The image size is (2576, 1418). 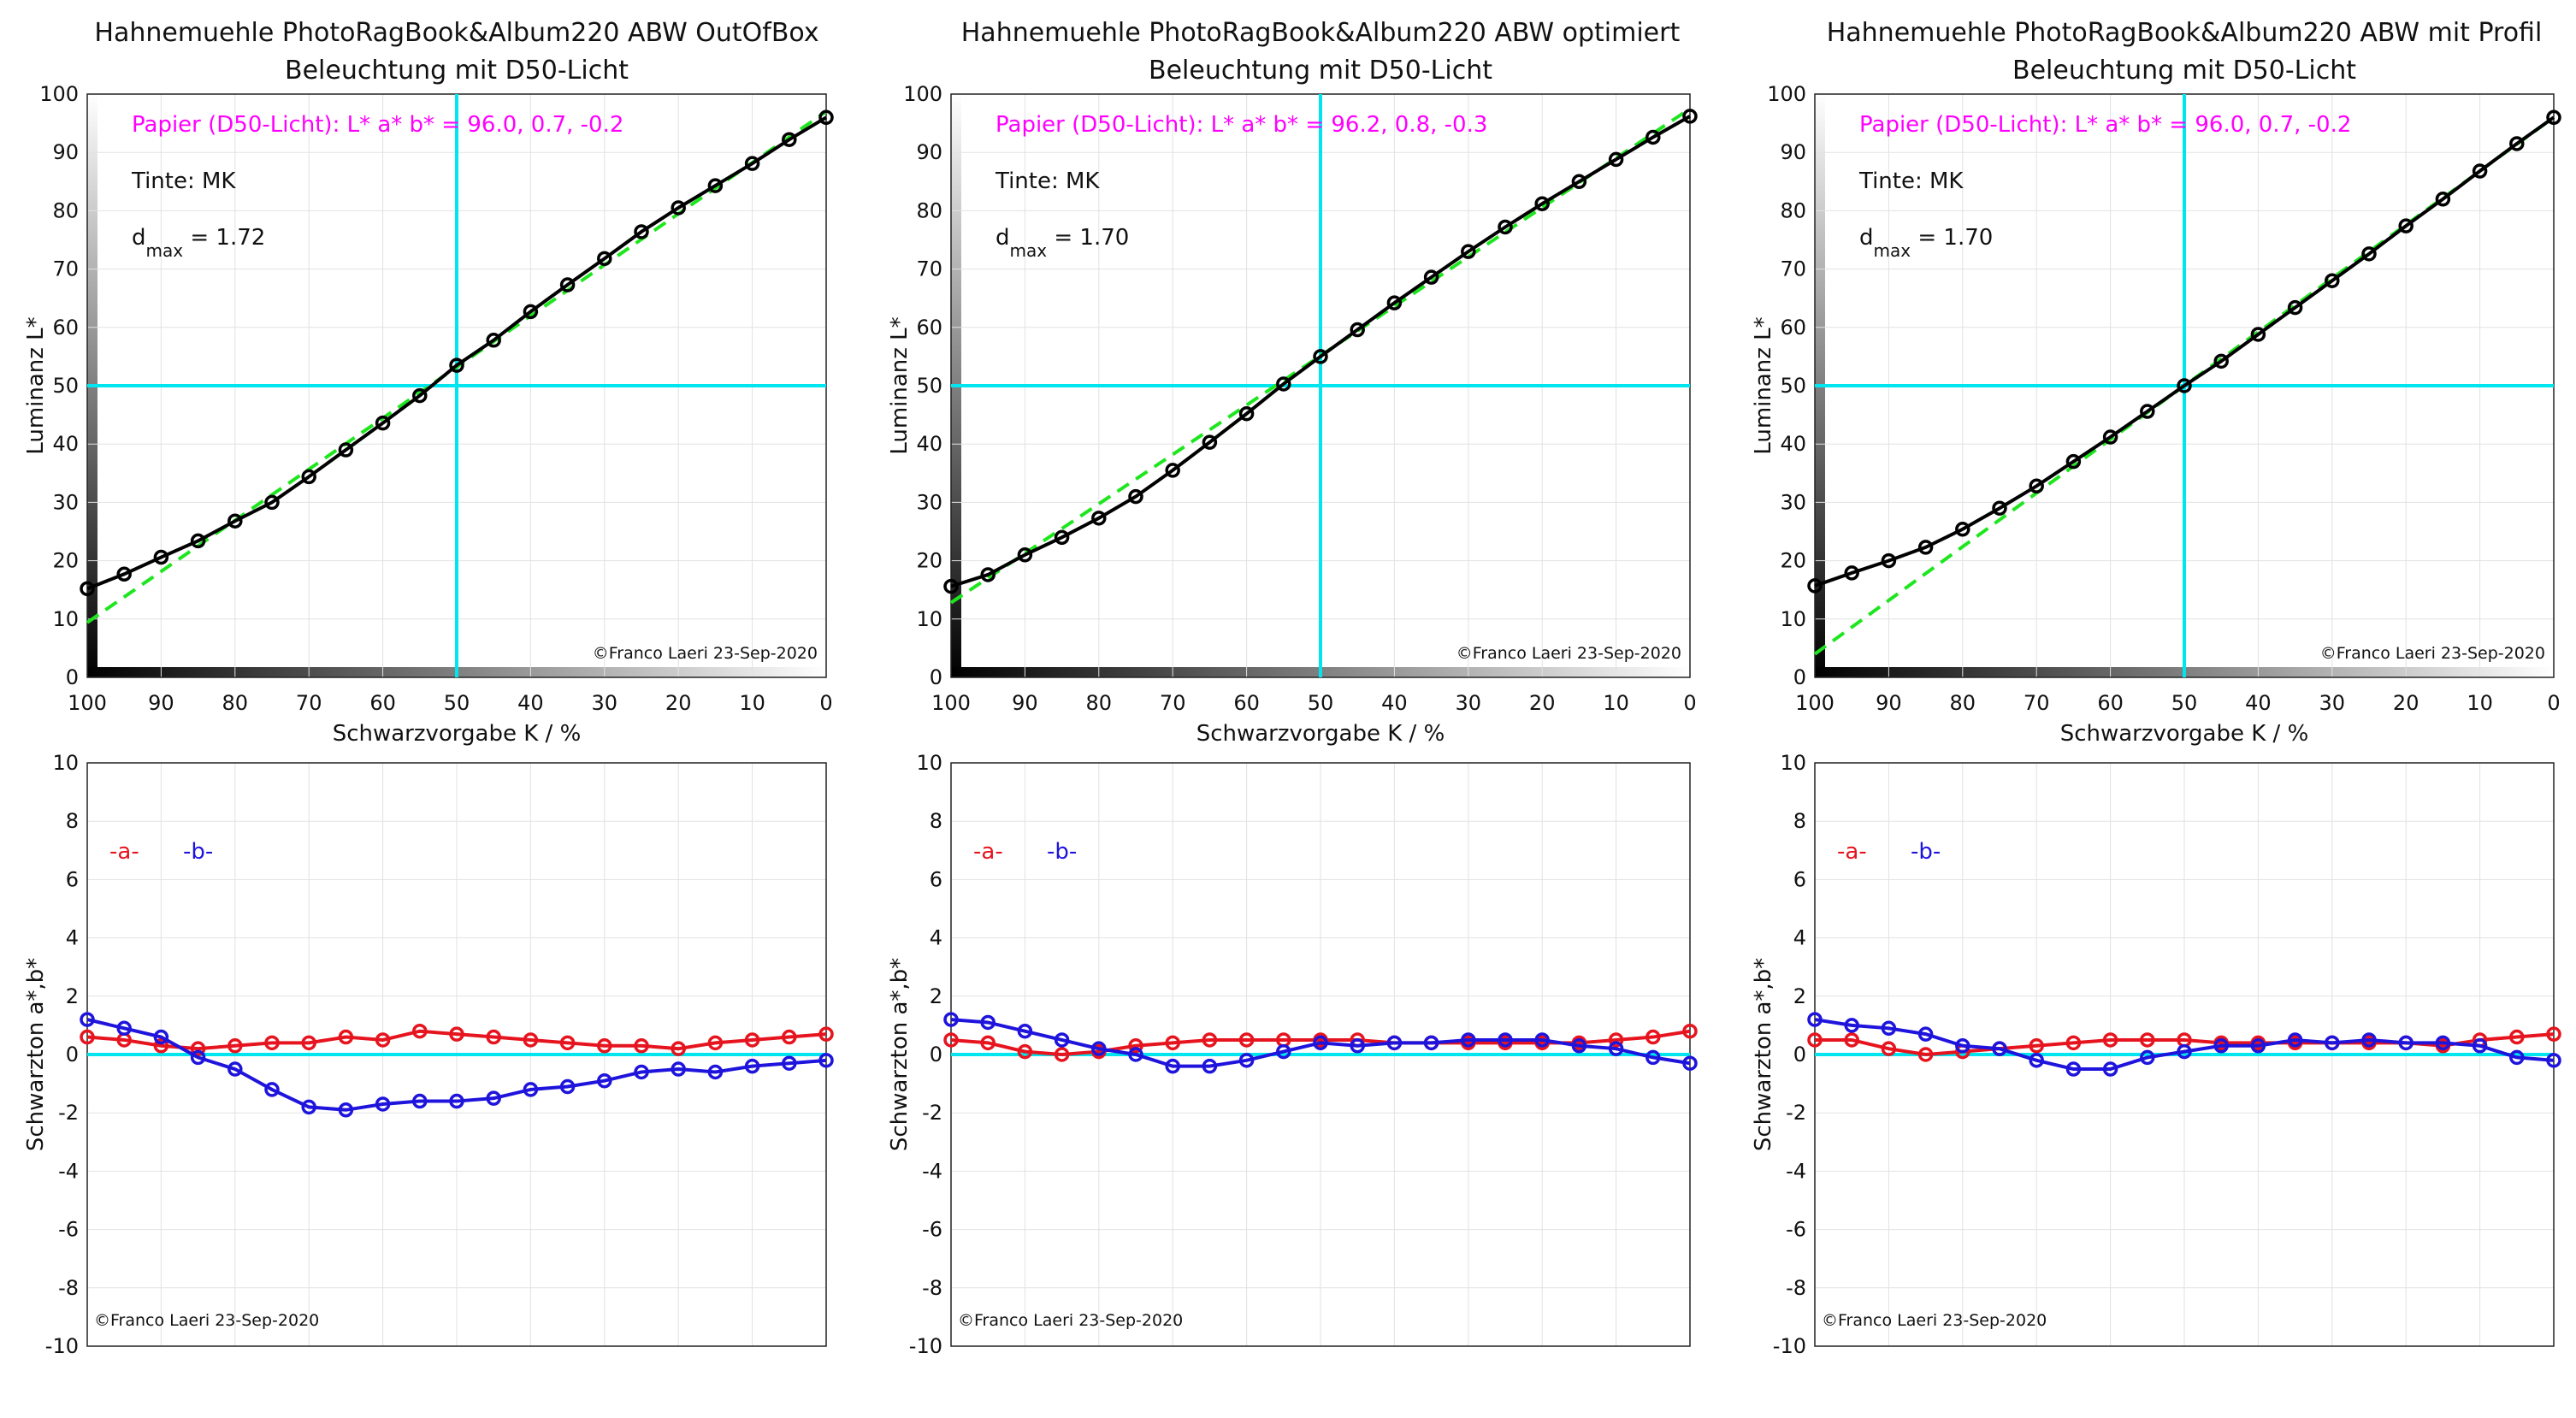 I want to click on x-tick-label: 0, so click(x=2553, y=703).